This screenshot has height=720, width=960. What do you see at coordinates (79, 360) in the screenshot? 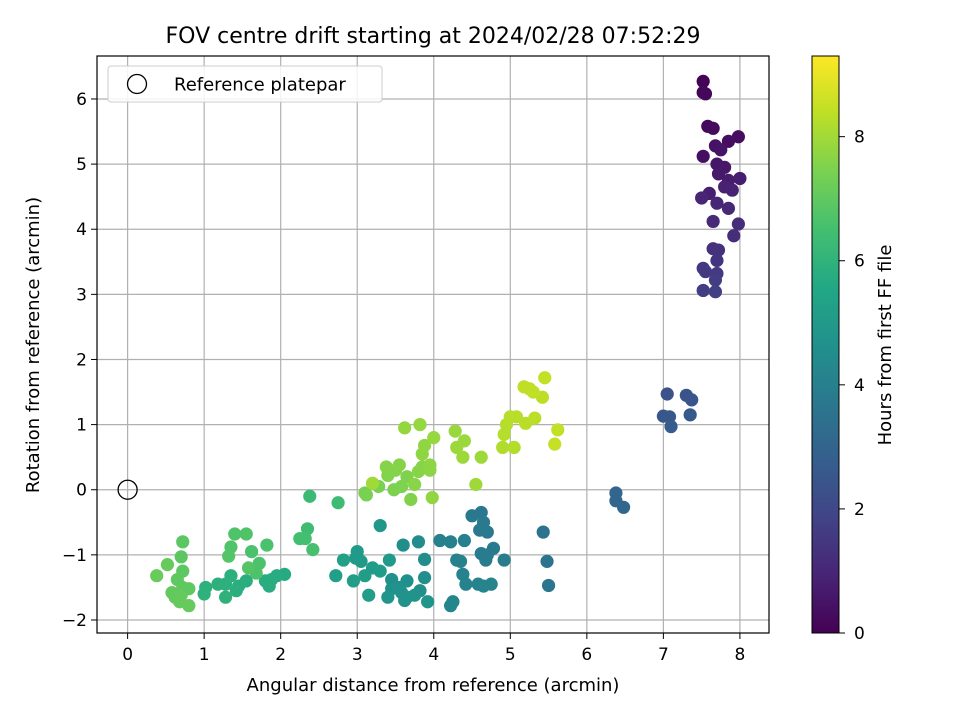
I see `y-axis-ticks: −2 −1 0 1 2 3 4 5 6` at bounding box center [79, 360].